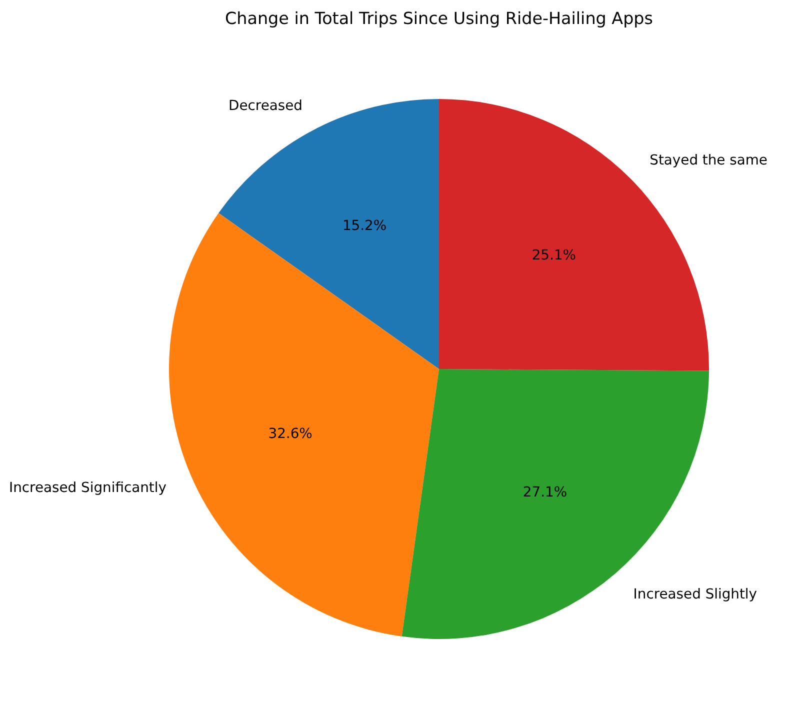  What do you see at coordinates (695, 594) in the screenshot?
I see `slice-label: Increased Slightly` at bounding box center [695, 594].